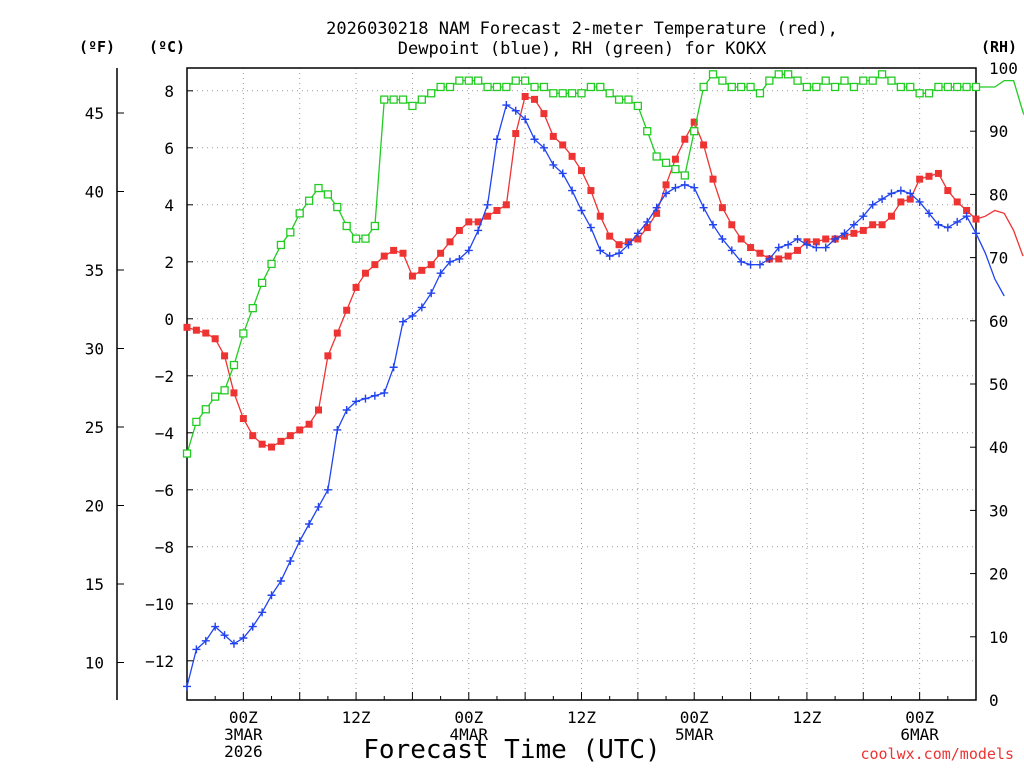  Describe the element at coordinates (94, 427) in the screenshot. I see `fahrenheit-tick-label: 25` at that location.